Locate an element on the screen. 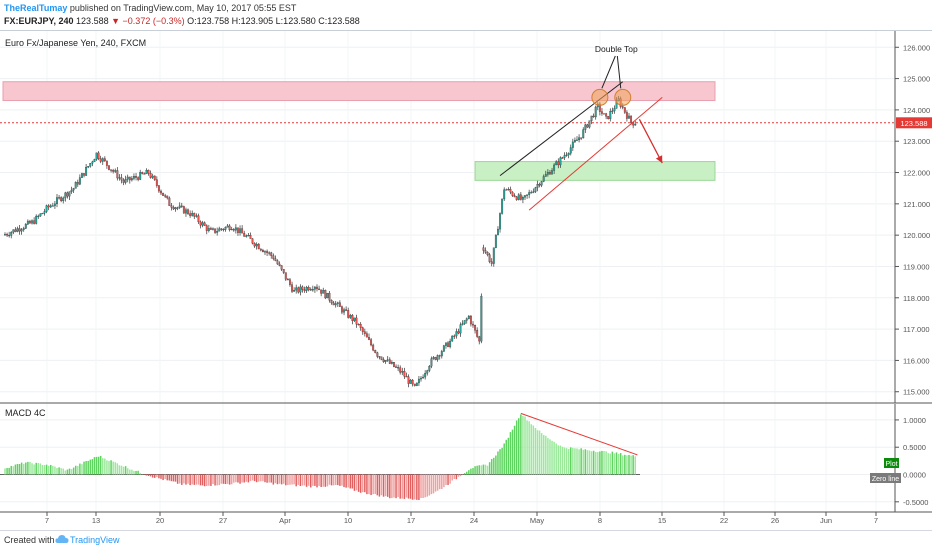 The width and height of the screenshot is (932, 551). time-axis: 7 13 20 27 Apr 10 17 24 May 8 15 22 26 Jun 7 is located at coordinates (466, 518).